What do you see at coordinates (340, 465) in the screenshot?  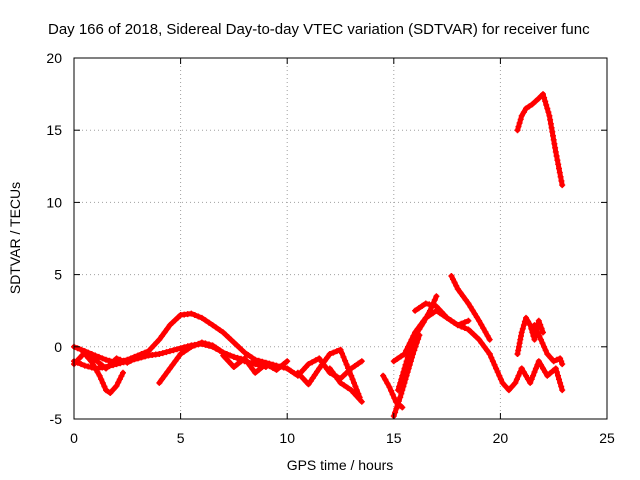 I see `x-axis-label: GPS time / hours` at bounding box center [340, 465].